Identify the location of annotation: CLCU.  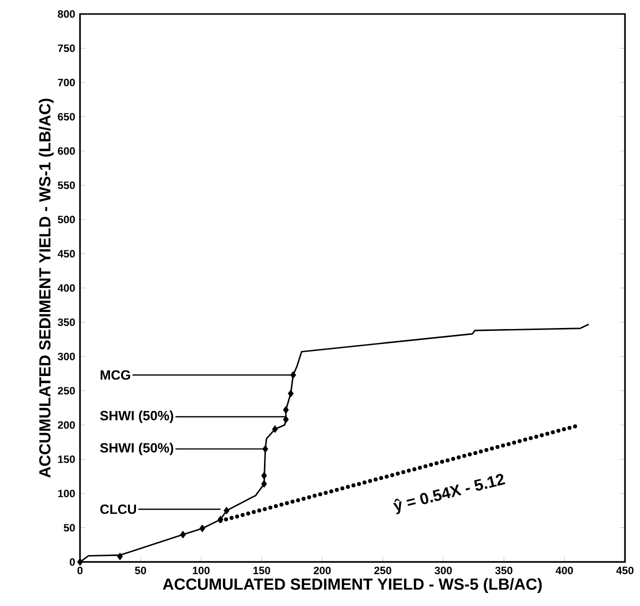
(118, 509).